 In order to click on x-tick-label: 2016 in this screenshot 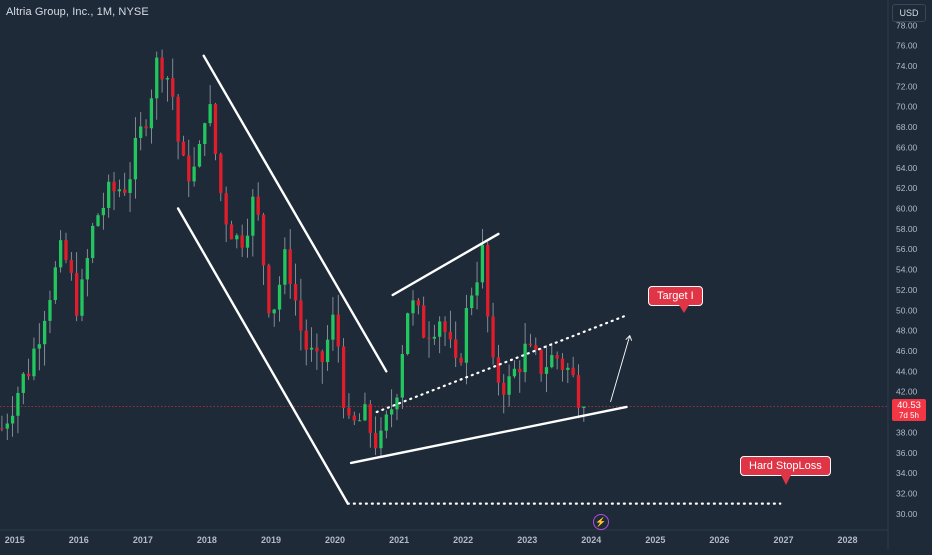, I will do `click(79, 540)`.